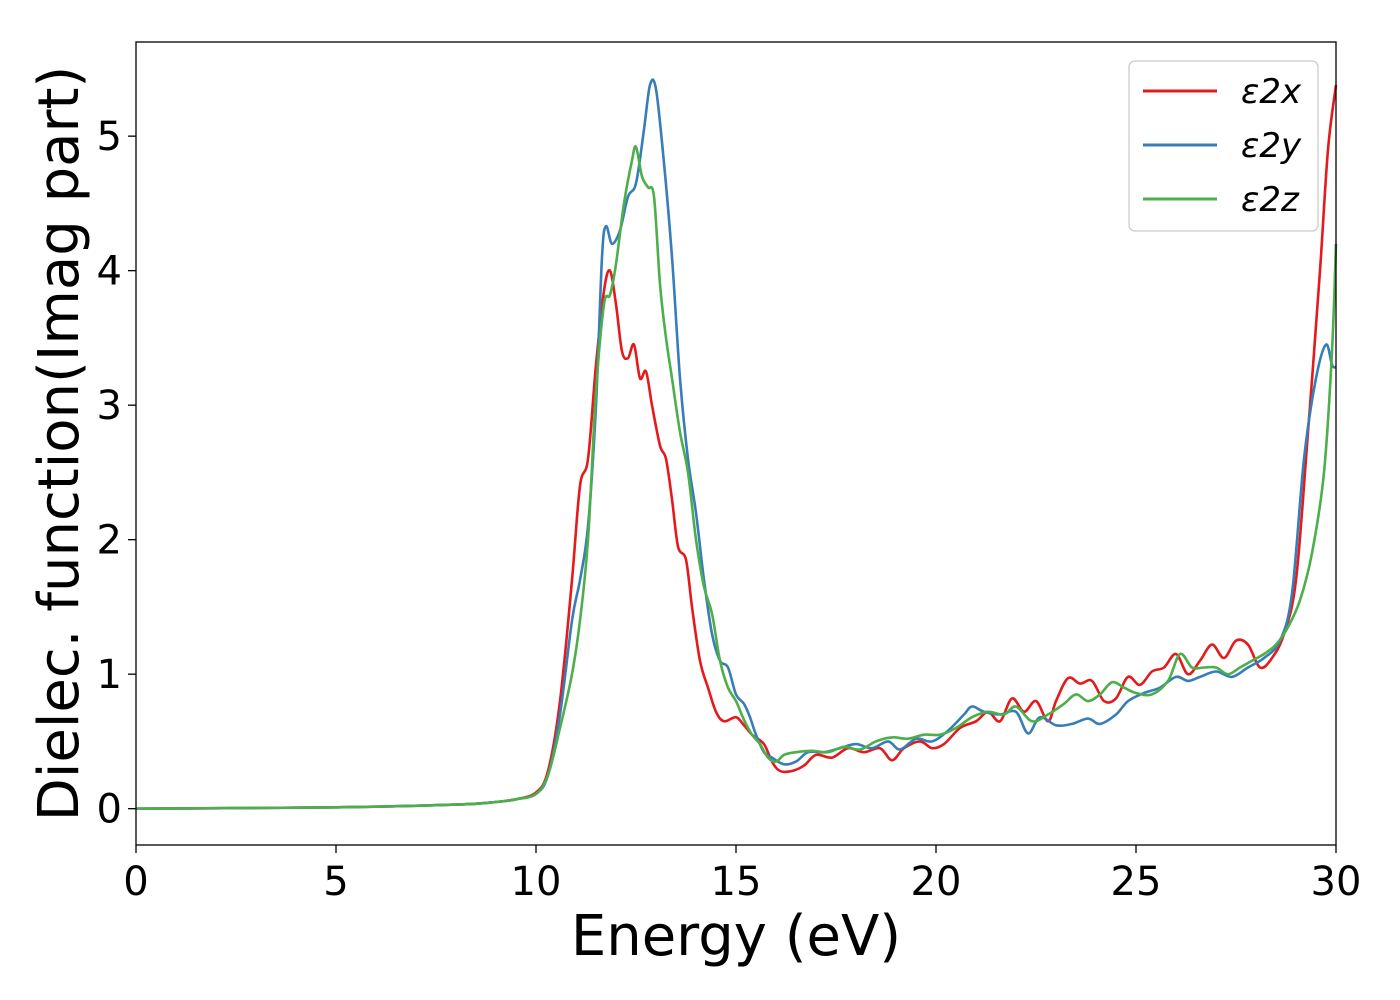 The height and width of the screenshot is (1000, 1400). What do you see at coordinates (1271, 146) in the screenshot?
I see `legend-label: ε2y` at bounding box center [1271, 146].